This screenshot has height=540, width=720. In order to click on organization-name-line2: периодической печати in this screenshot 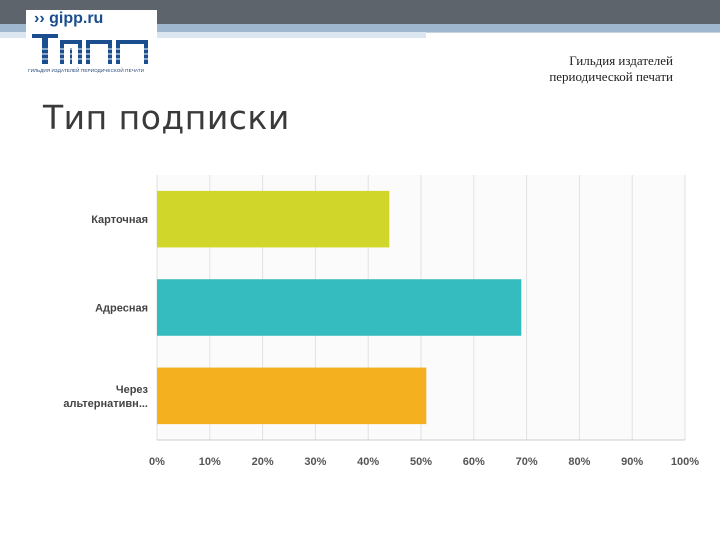, I will do `click(611, 76)`.